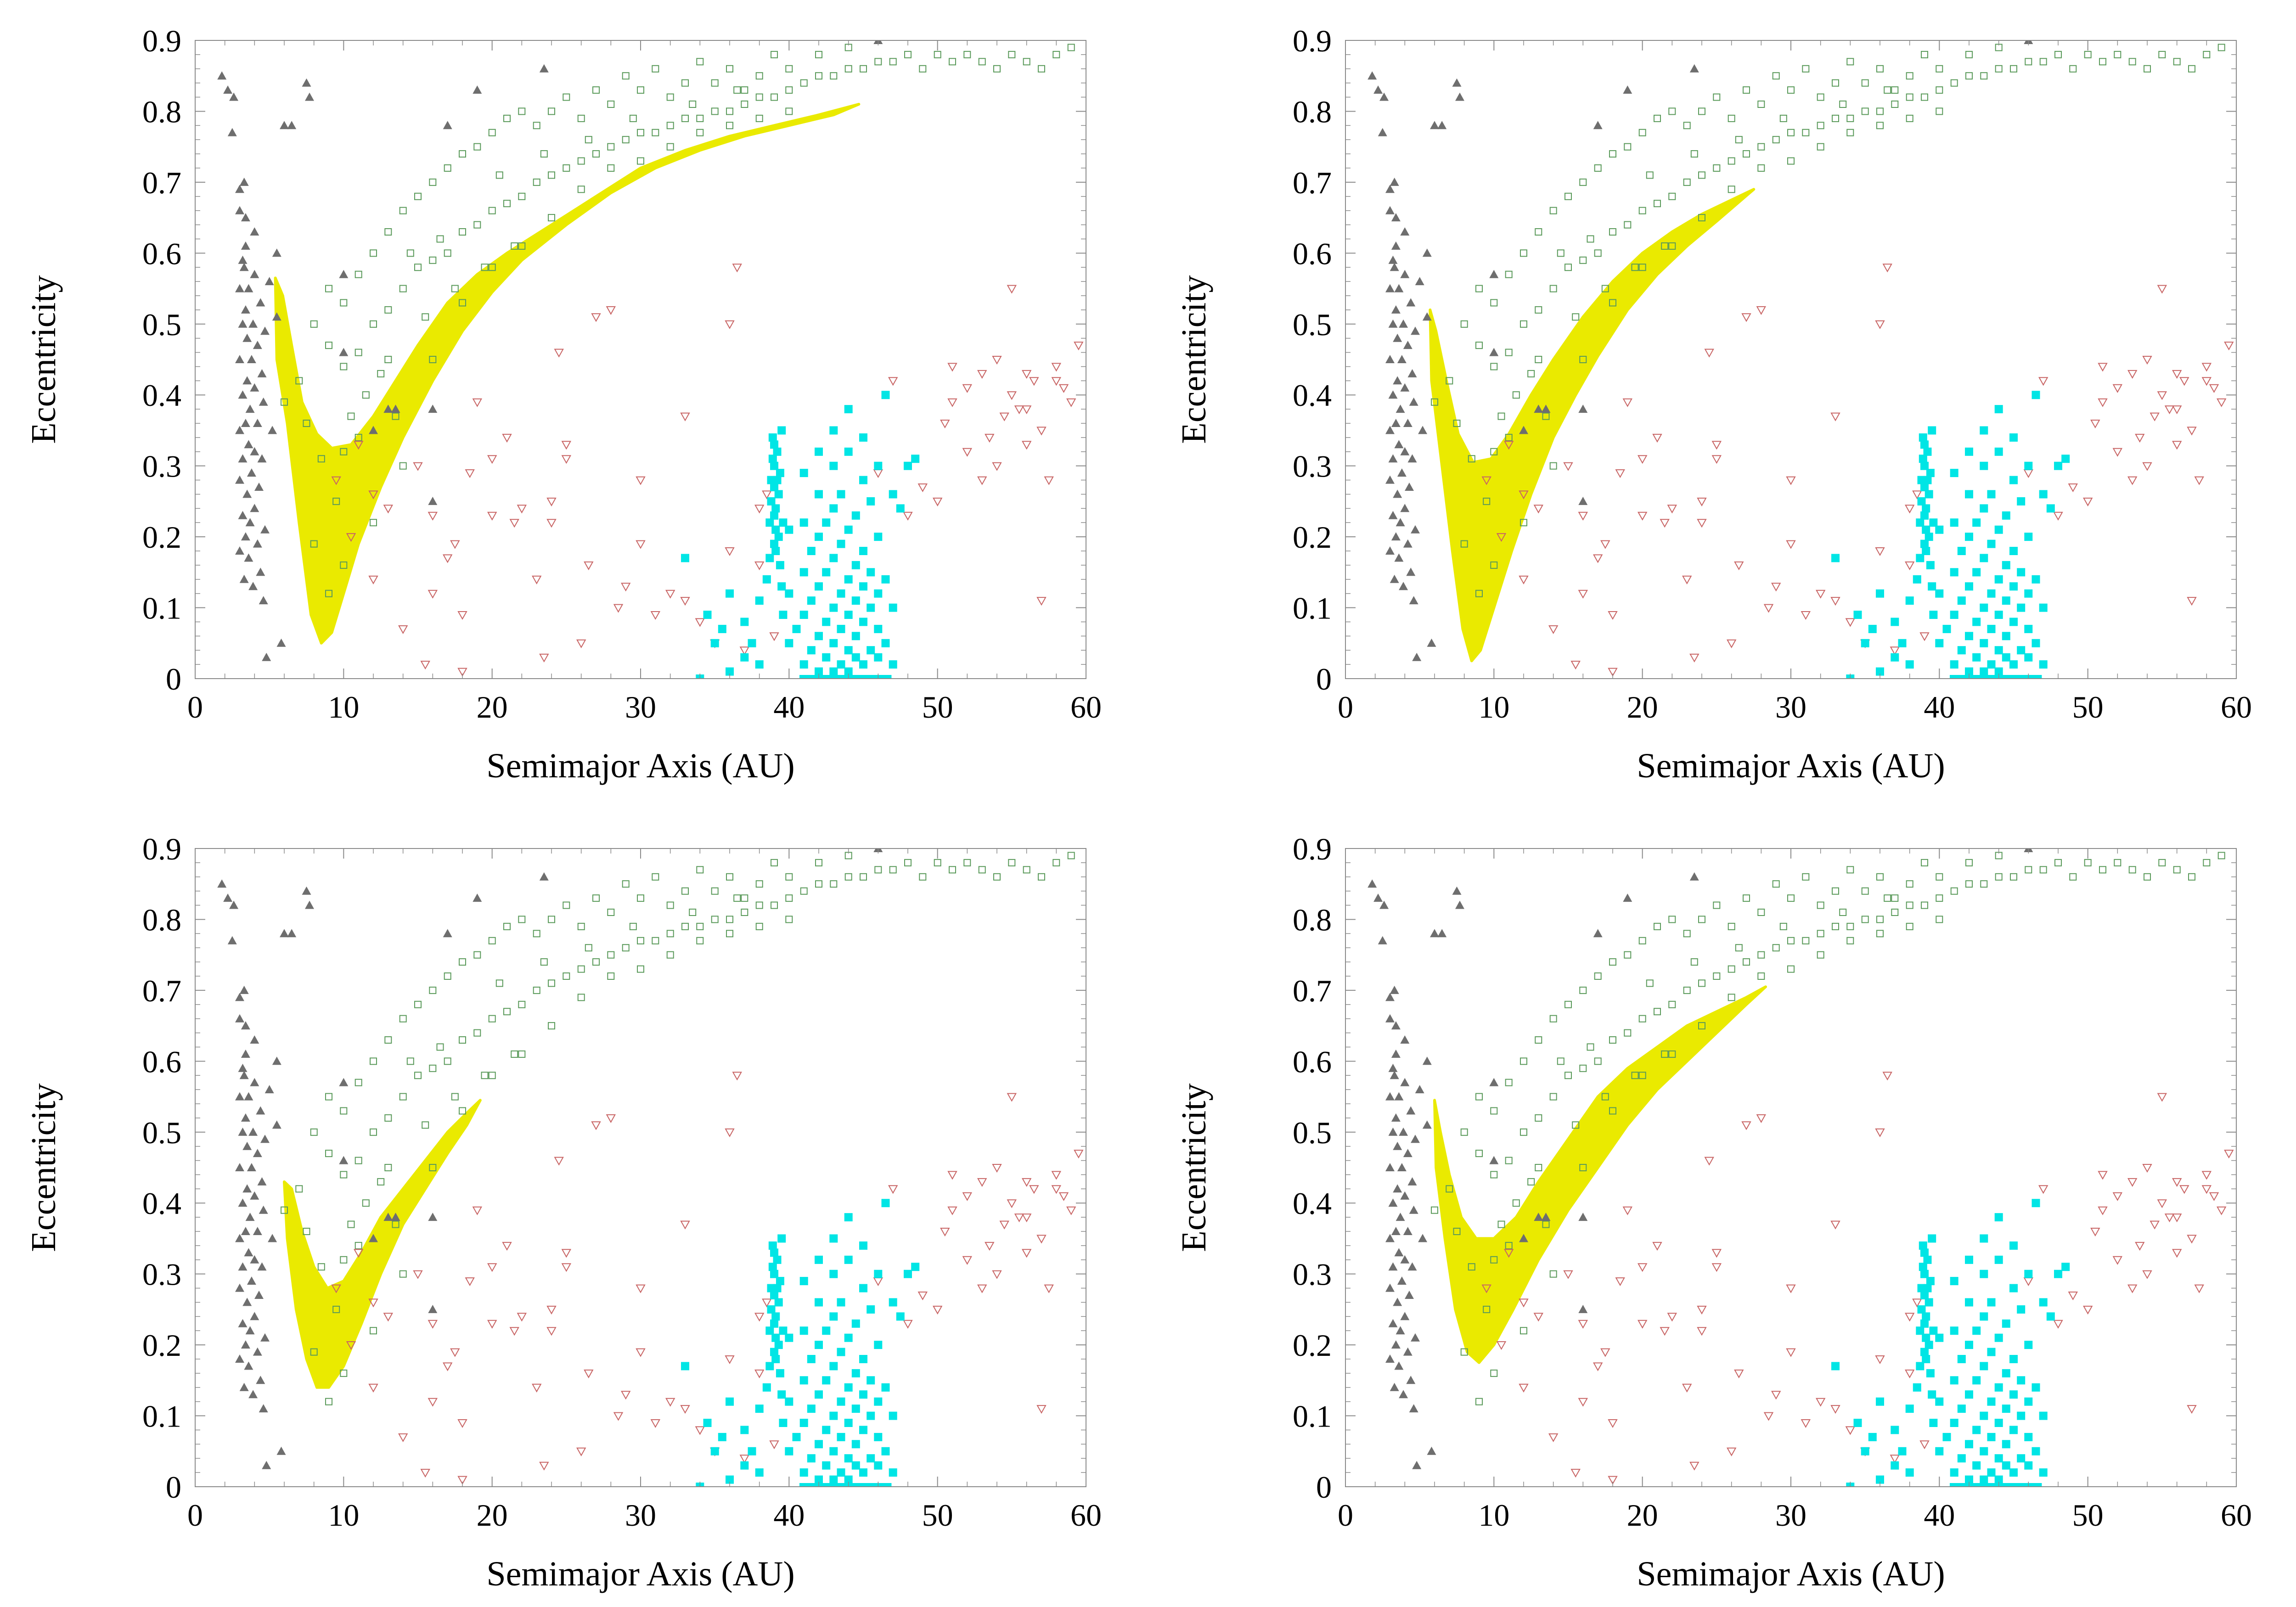 Image resolution: width=2296 pixels, height=1607 pixels. What do you see at coordinates (161, 1416) in the screenshot?
I see `y-tick-label: 0.1` at bounding box center [161, 1416].